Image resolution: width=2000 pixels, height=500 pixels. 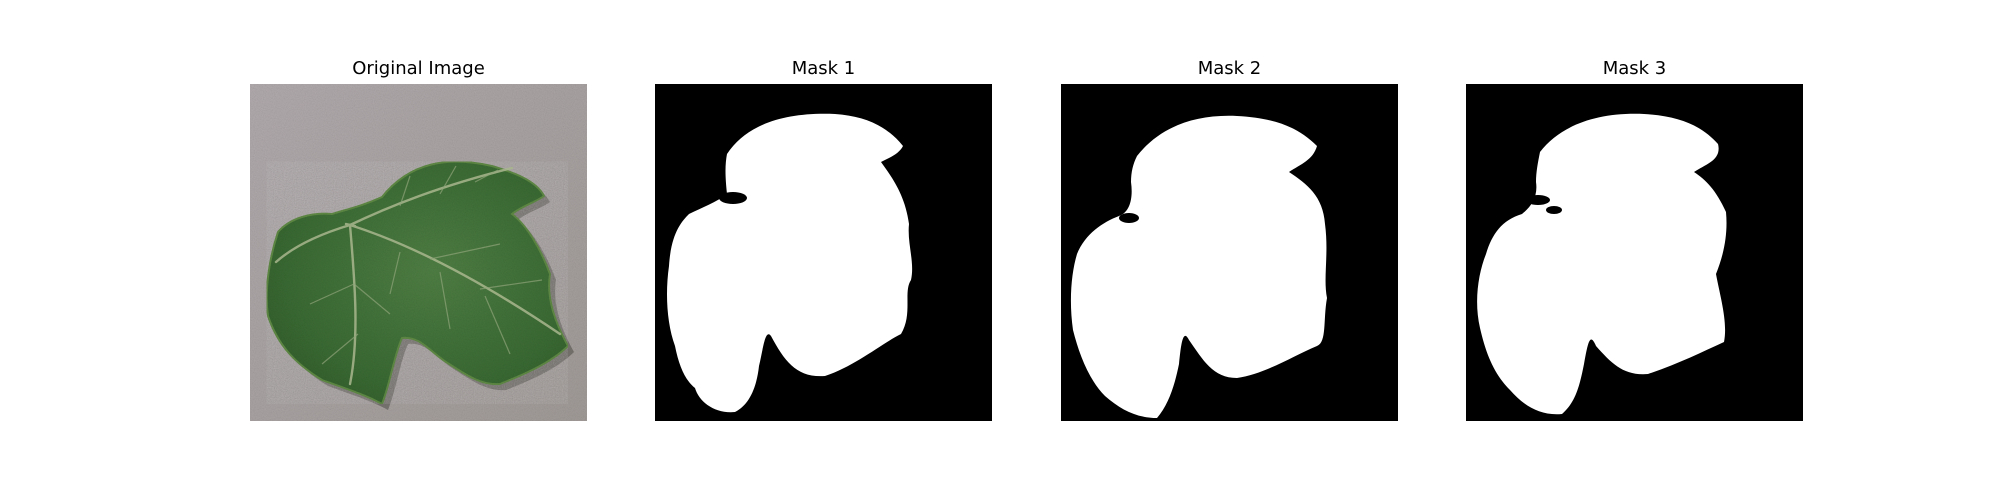 I want to click on title-mask-3: Mask 3, so click(x=1634, y=69).